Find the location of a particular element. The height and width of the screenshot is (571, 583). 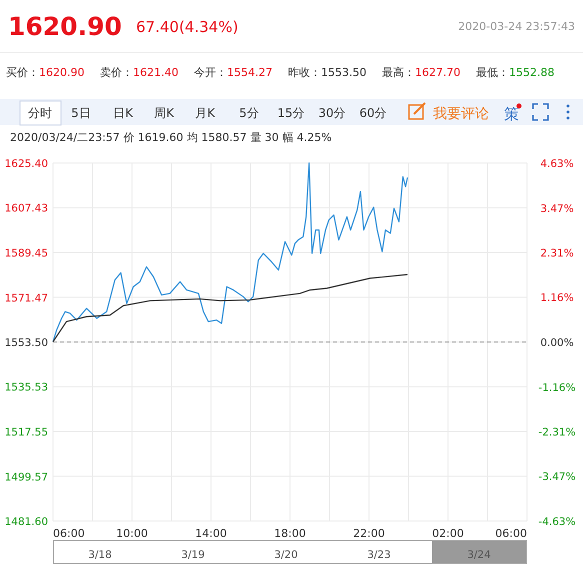

y2-tick-label: -1.16% is located at coordinates (557, 388).